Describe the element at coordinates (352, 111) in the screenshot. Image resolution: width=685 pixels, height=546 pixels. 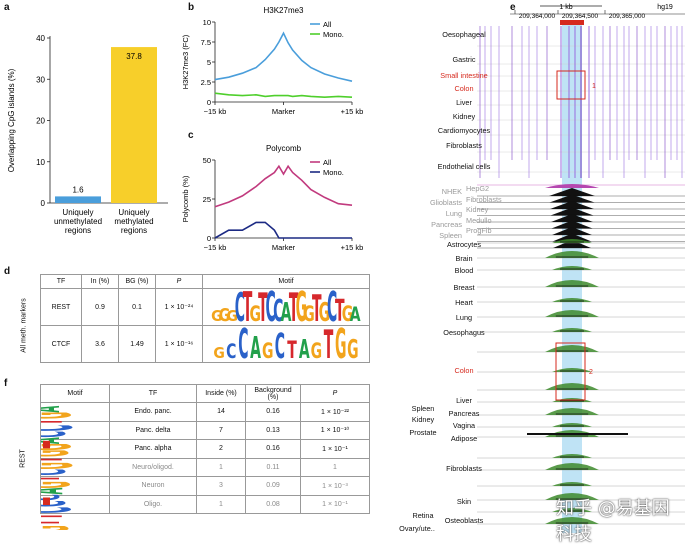
I see `x-tick-label: +15 kb` at that location.